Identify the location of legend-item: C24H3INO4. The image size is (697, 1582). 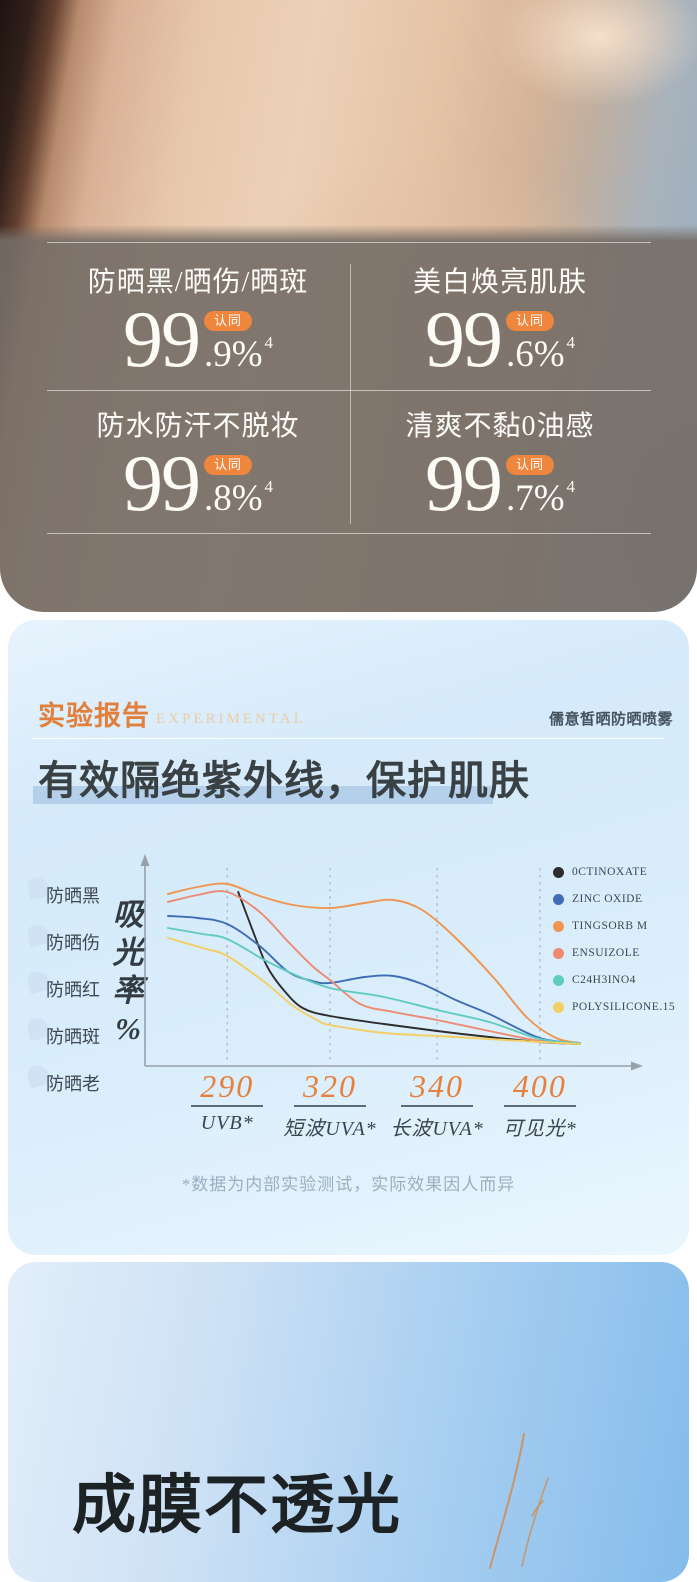
(614, 980).